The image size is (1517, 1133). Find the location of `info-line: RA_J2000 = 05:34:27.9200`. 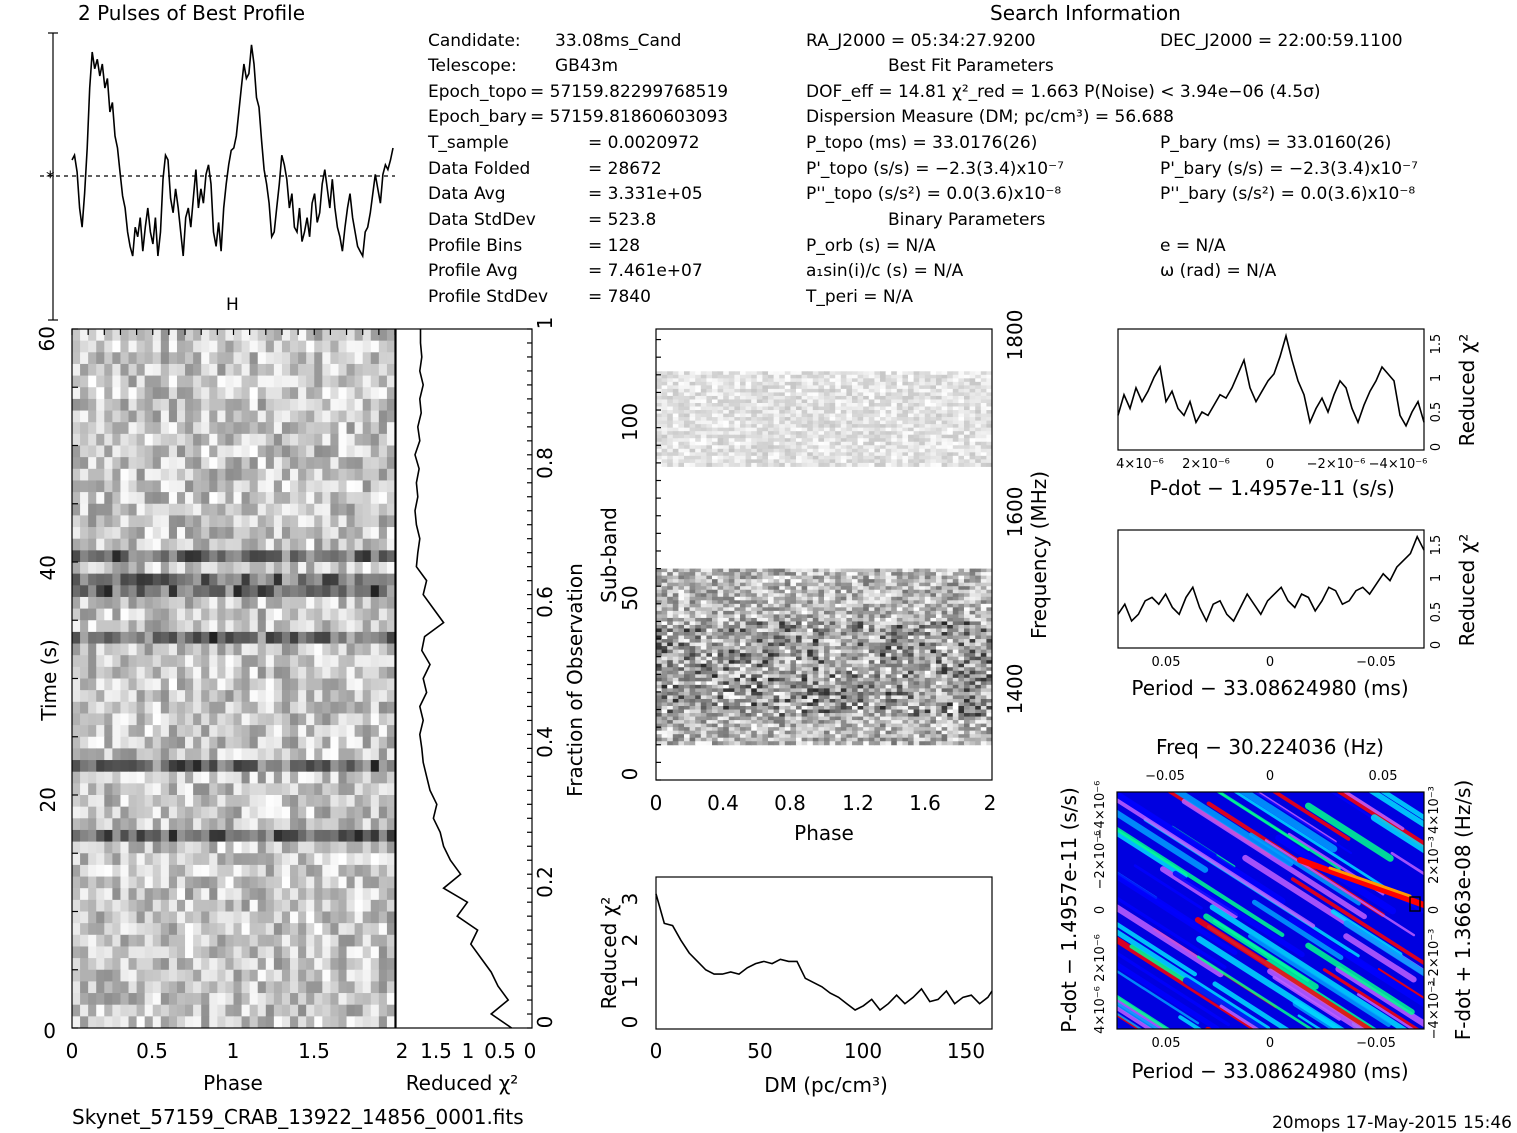

info-line: RA_J2000 = 05:34:27.9200 is located at coordinates (921, 41).